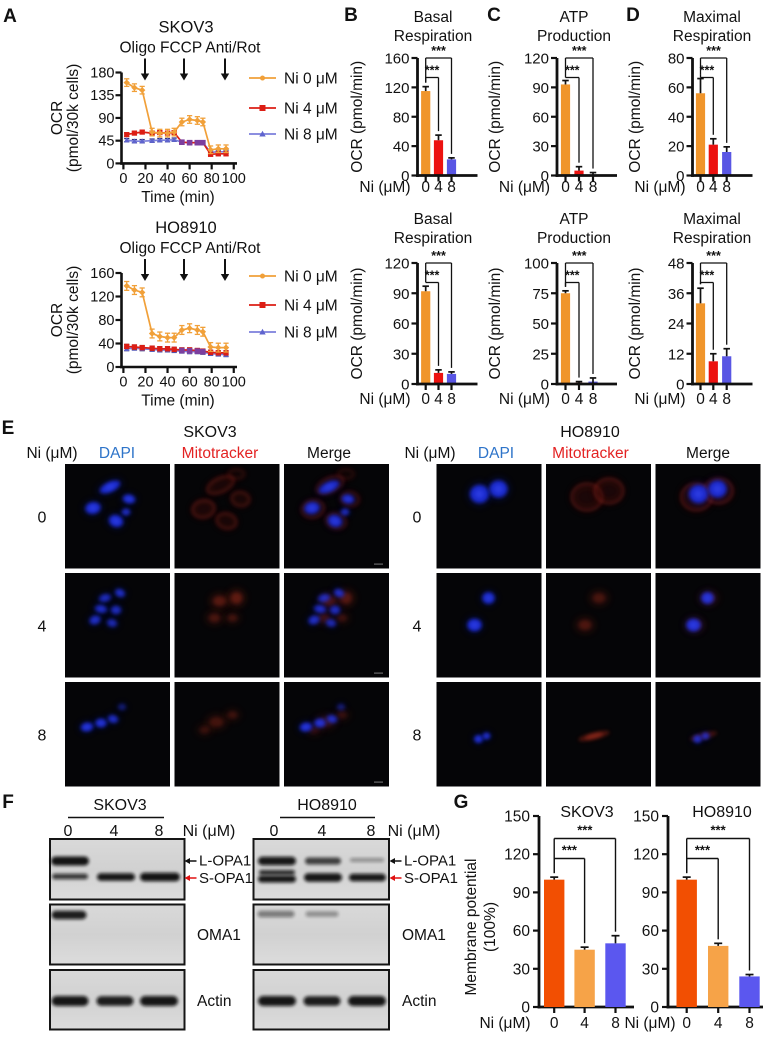  What do you see at coordinates (540, 294) in the screenshot?
I see `svg-text: 75` at bounding box center [540, 294].